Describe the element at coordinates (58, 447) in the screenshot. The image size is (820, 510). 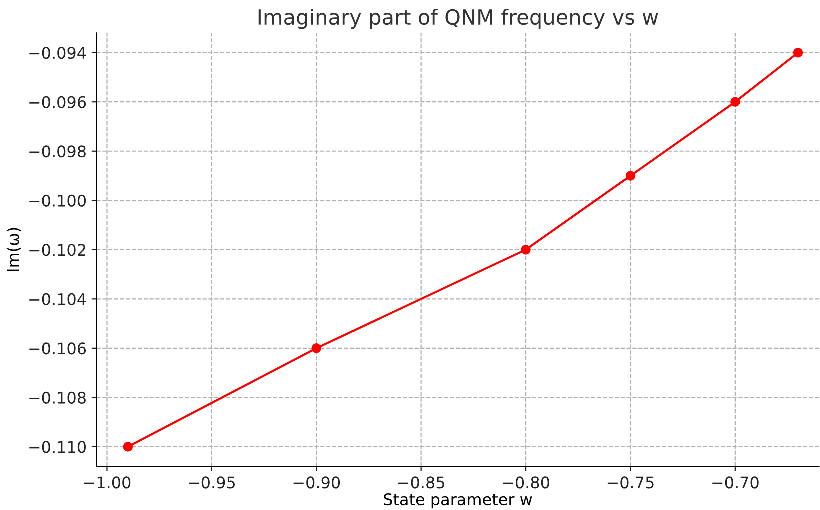
I see `y-tick-label: −0.110` at that location.